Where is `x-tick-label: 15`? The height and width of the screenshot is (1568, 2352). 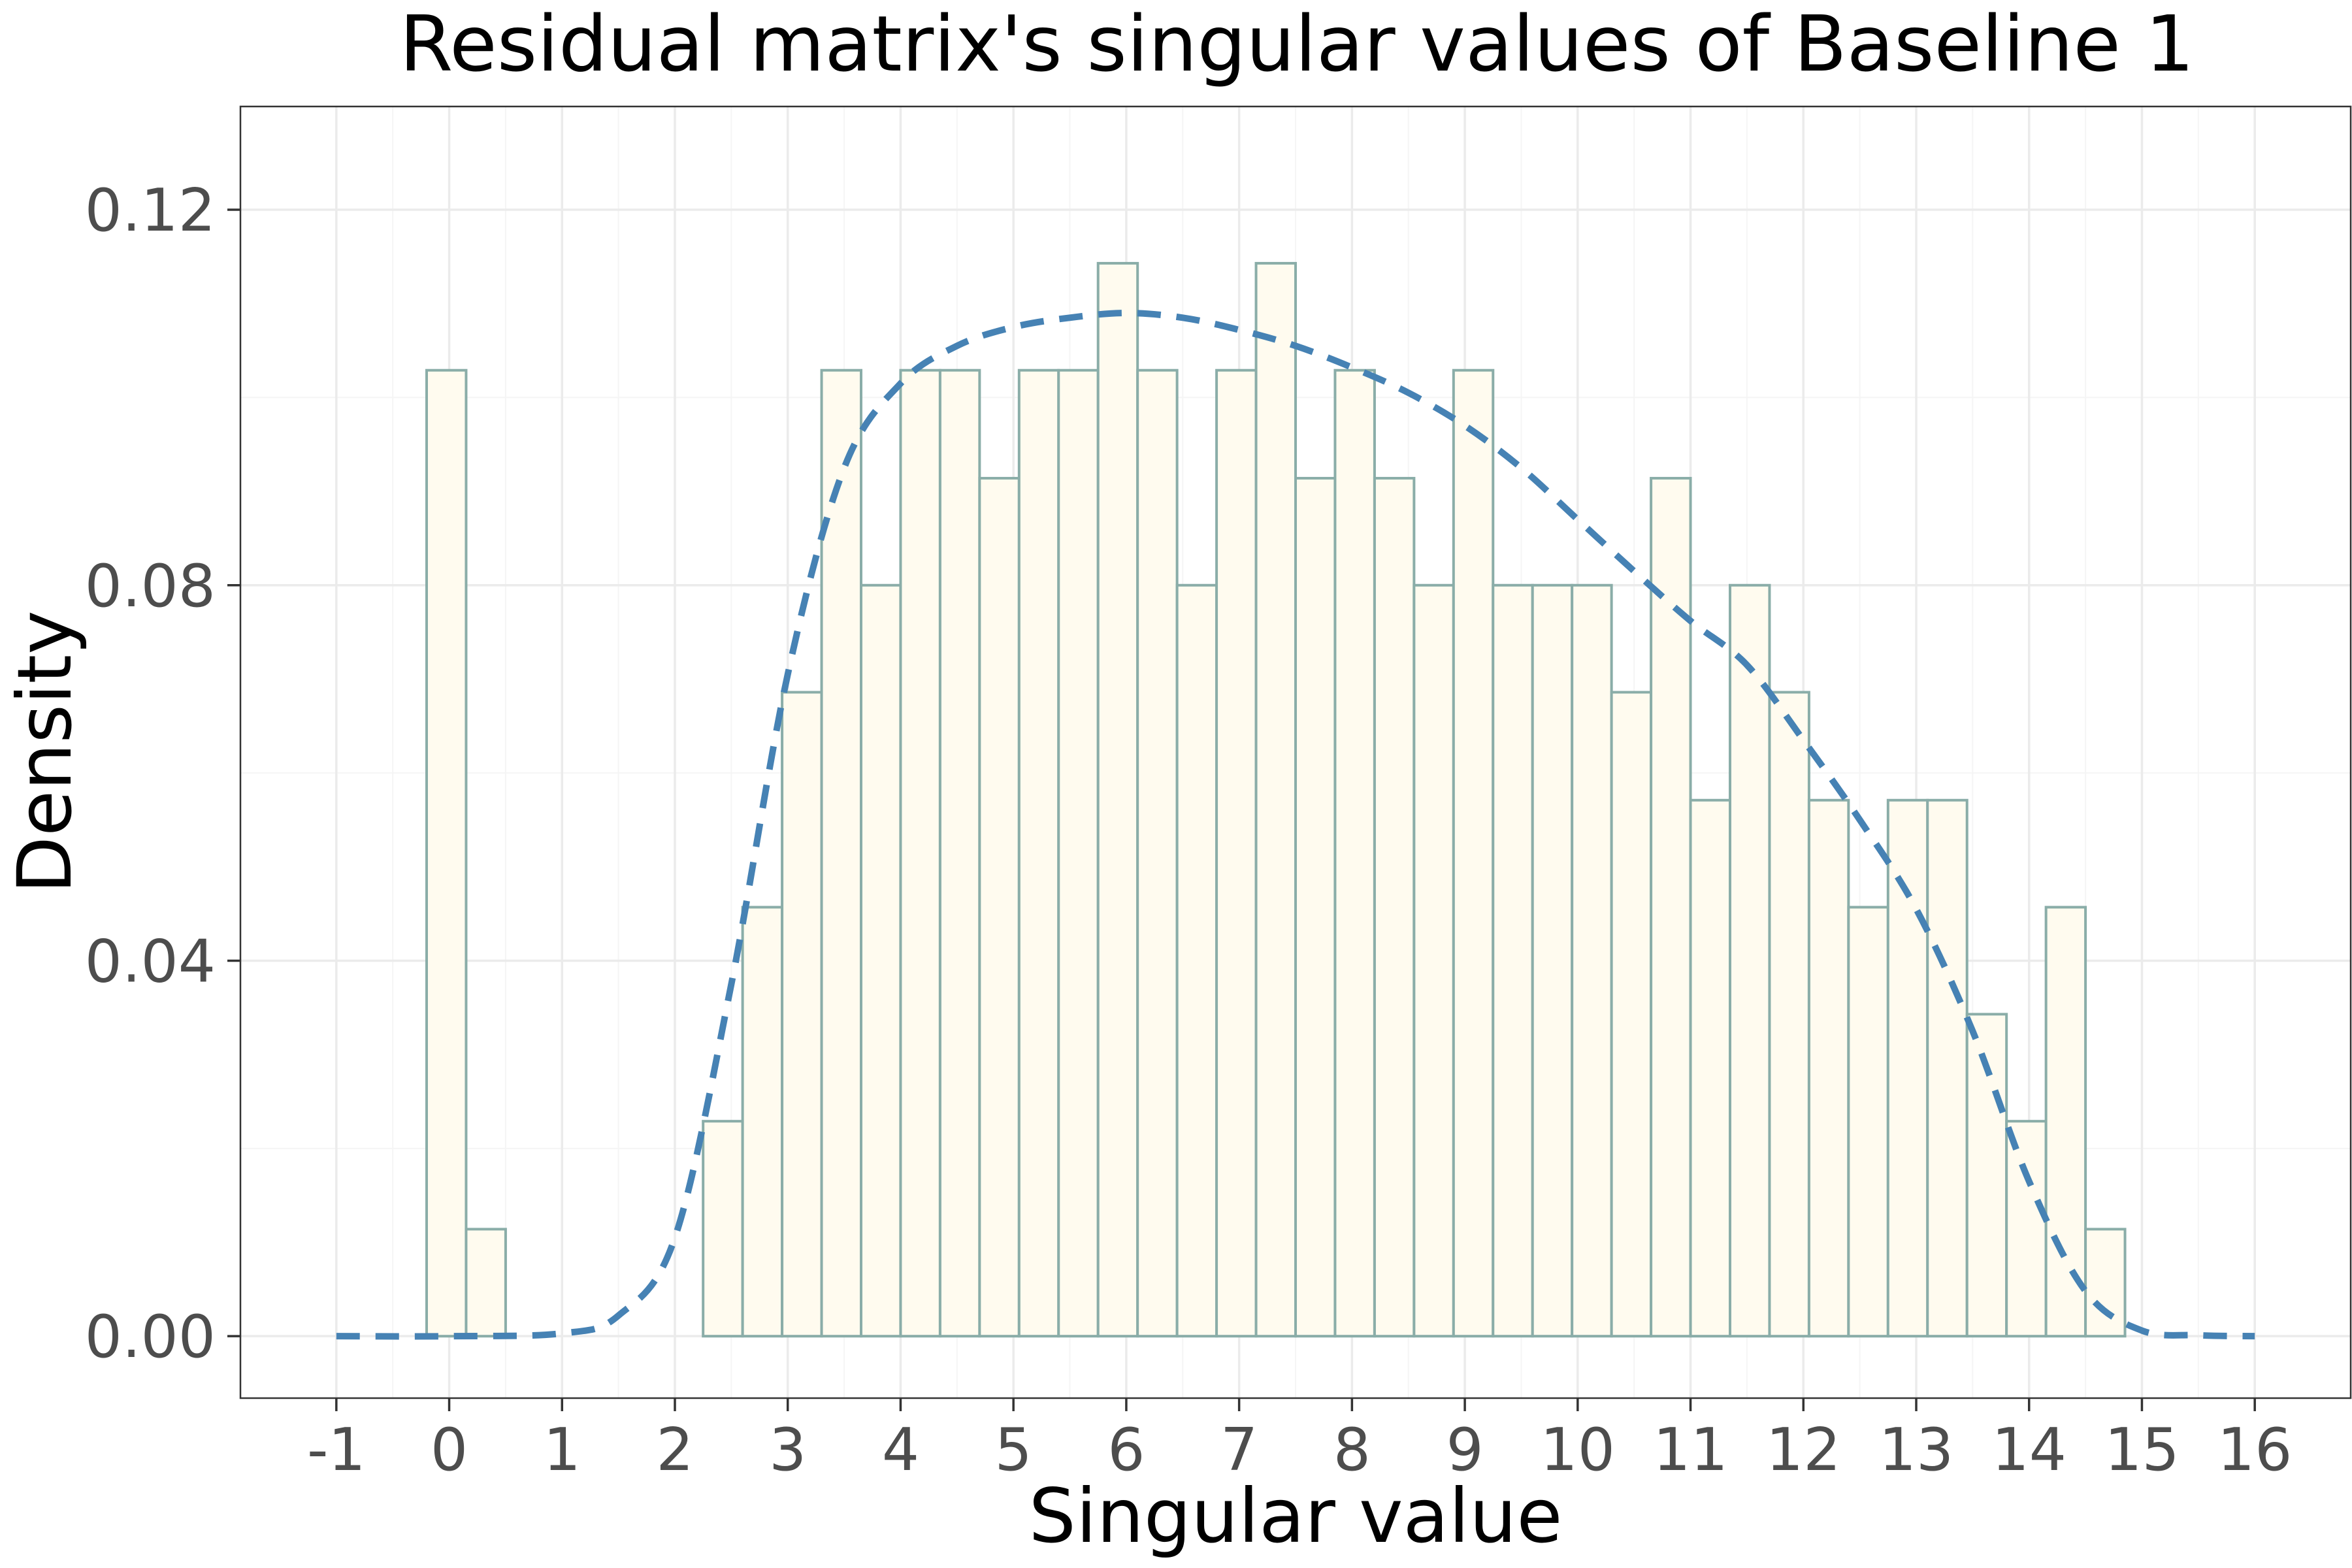 x-tick-label: 15 is located at coordinates (2142, 1450).